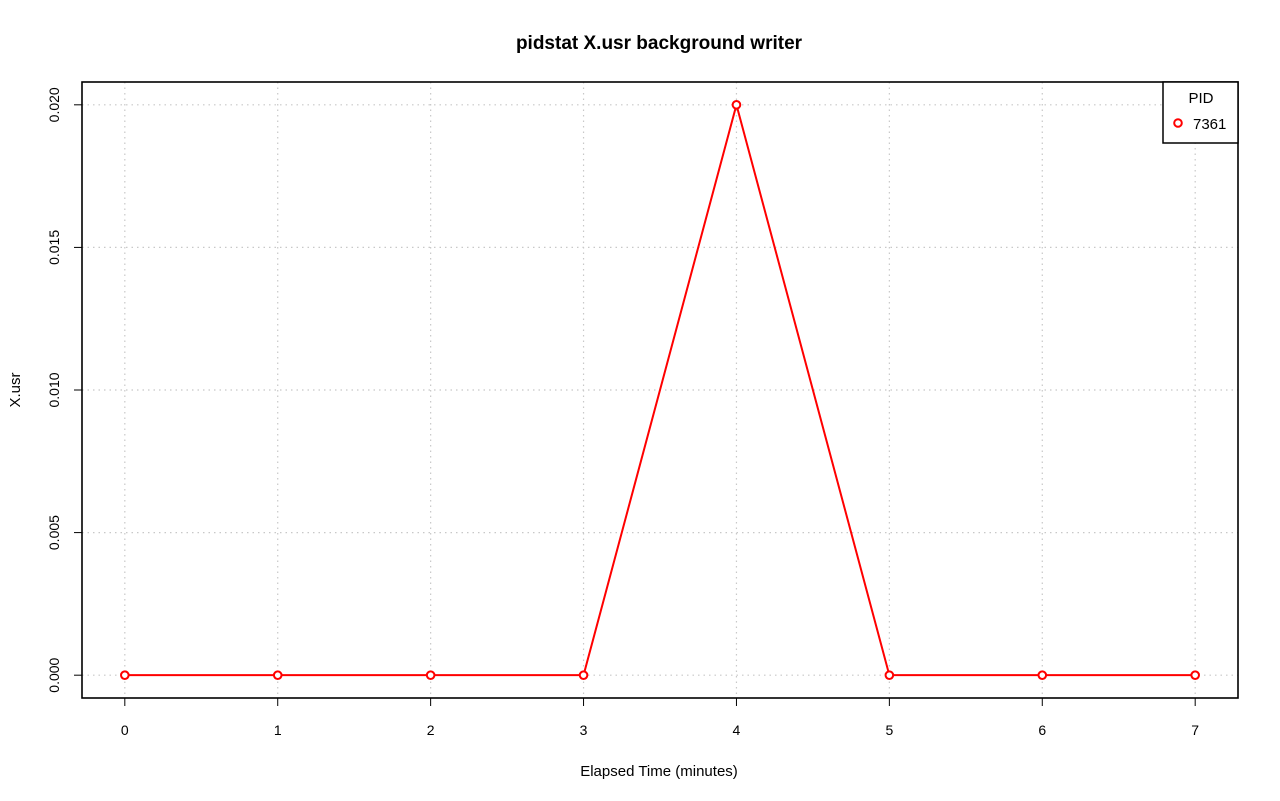 This screenshot has height=801, width=1280. What do you see at coordinates (1178, 123) in the screenshot?
I see `legend-marker` at bounding box center [1178, 123].